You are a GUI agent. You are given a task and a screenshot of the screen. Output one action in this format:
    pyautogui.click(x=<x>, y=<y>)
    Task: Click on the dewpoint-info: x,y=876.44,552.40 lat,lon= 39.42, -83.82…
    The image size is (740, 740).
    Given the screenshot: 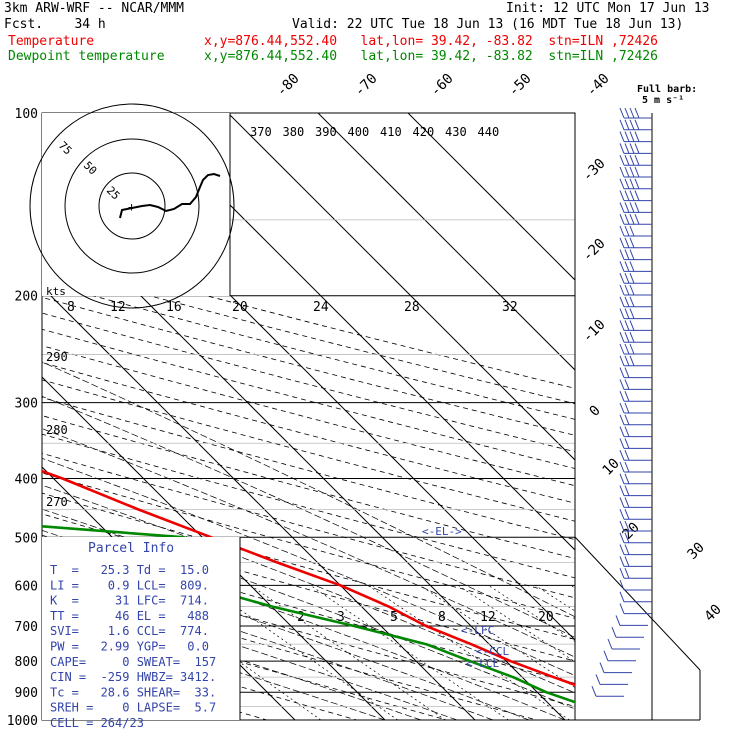 What is the action you would take?
    pyautogui.click(x=431, y=56)
    